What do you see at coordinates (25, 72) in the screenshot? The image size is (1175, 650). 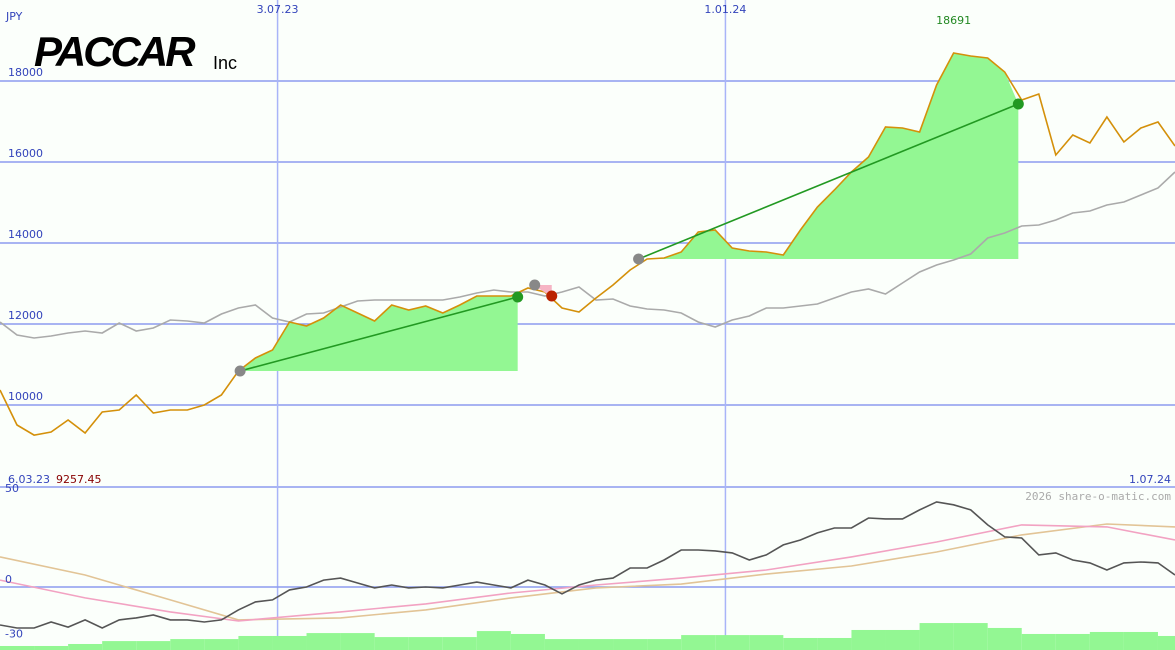 I see `y-tick-label: 18000` at bounding box center [25, 72].